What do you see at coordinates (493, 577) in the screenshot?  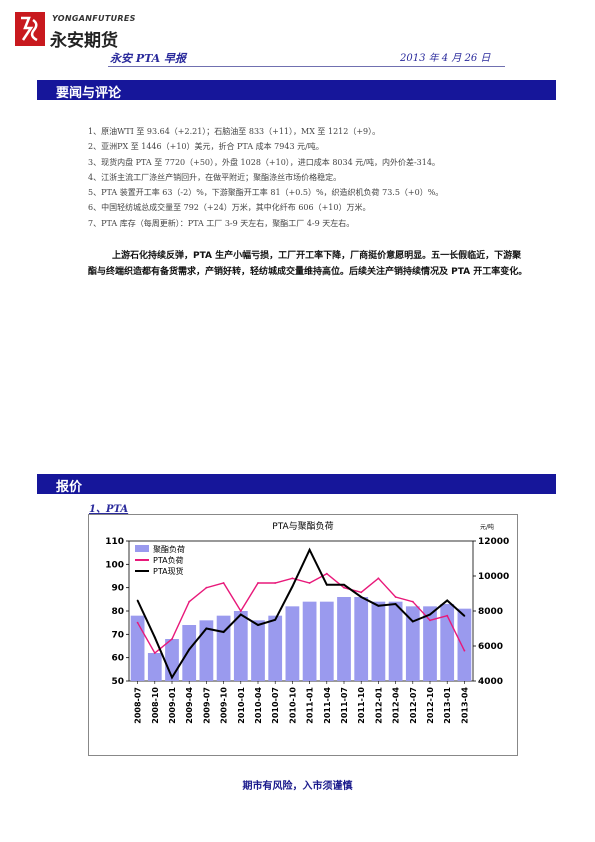 I see `y-right-tick-label: 10000` at bounding box center [493, 577].